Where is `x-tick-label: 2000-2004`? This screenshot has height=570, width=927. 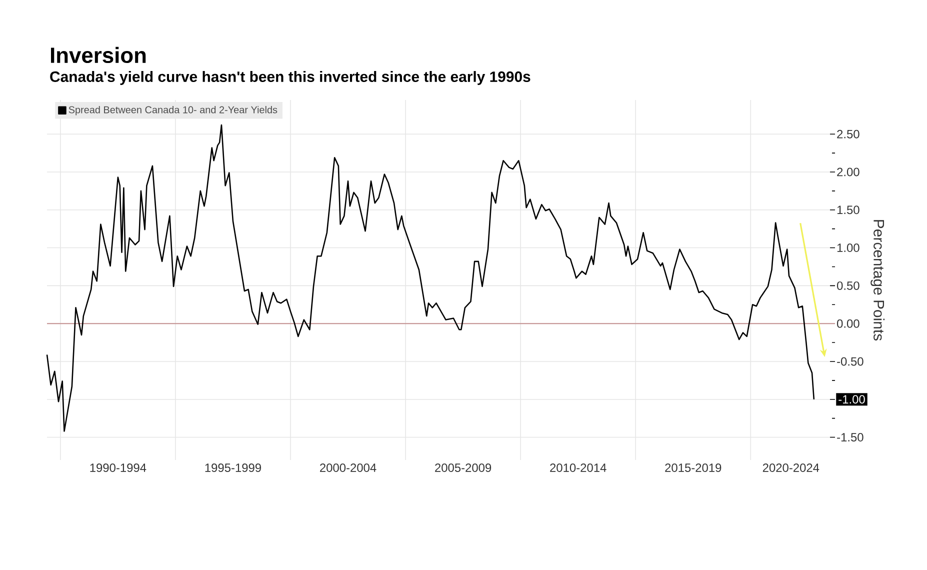 x-tick-label: 2000-2004 is located at coordinates (348, 468).